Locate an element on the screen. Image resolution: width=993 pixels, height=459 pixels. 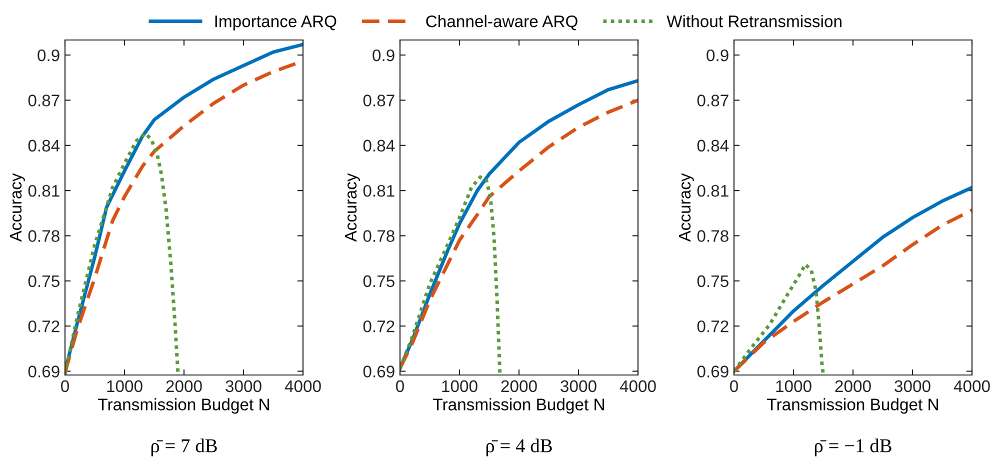
legend-label: Channel-aware ARQ is located at coordinates (502, 22).